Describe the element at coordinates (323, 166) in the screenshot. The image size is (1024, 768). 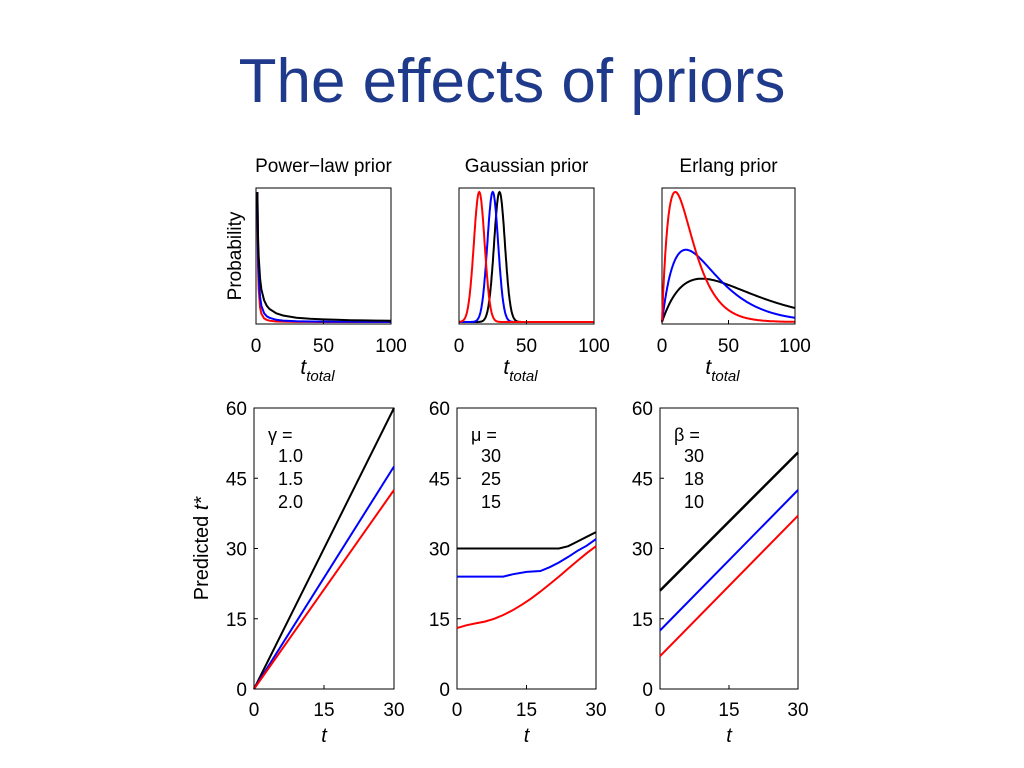
I see `panel-title: Power−law prior` at that location.